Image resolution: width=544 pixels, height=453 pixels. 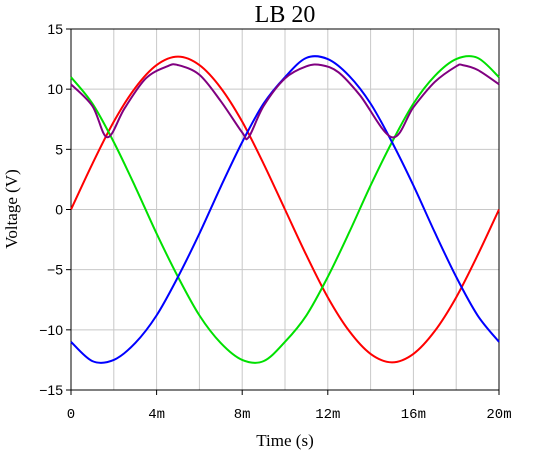 What do you see at coordinates (59, 210) in the screenshot?
I see `y-tick-label: 0` at bounding box center [59, 210].